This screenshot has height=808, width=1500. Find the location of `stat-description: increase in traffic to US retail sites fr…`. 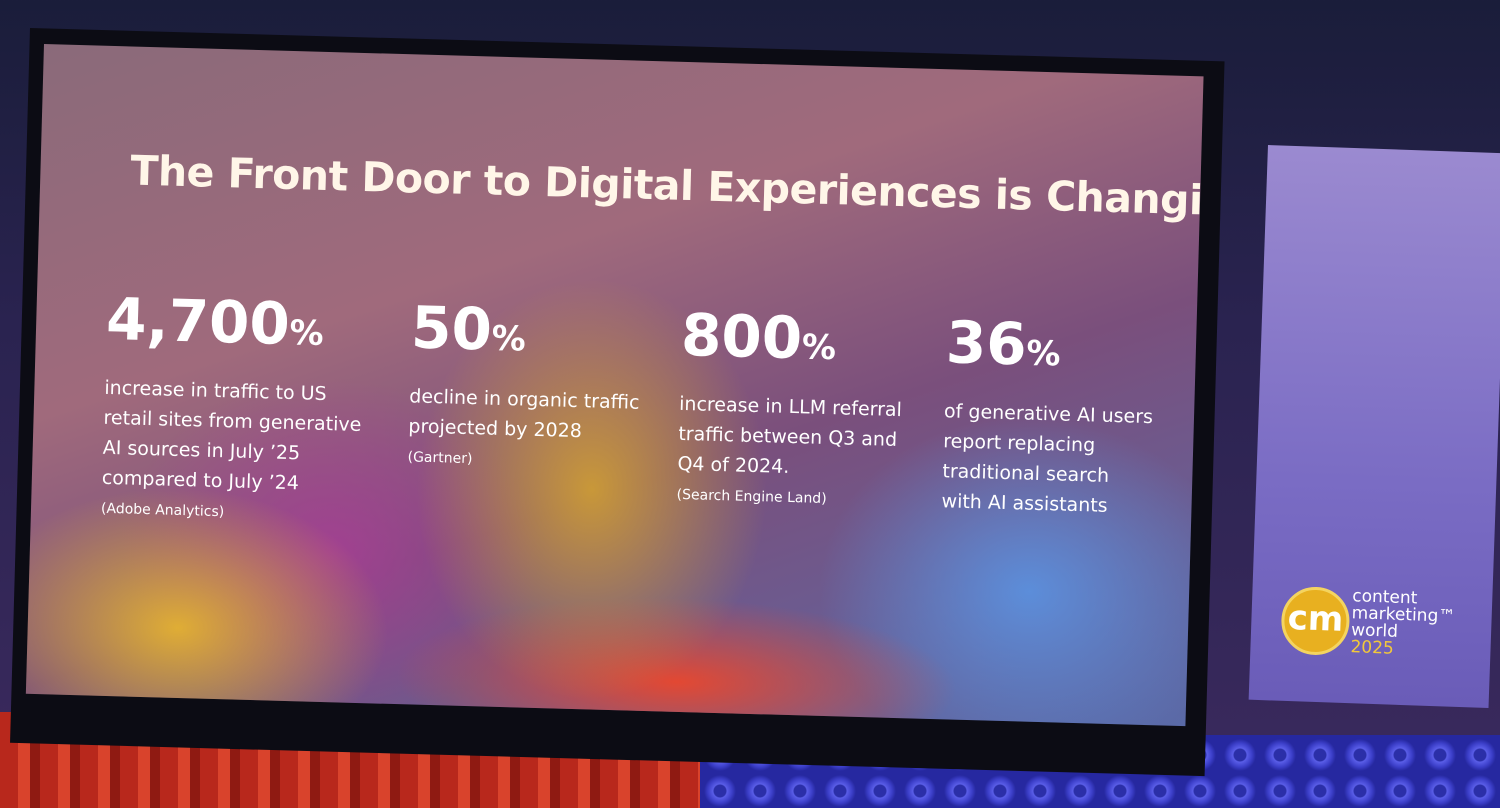

stat-description: increase in traffic to US retail sites fr… is located at coordinates (237, 436).